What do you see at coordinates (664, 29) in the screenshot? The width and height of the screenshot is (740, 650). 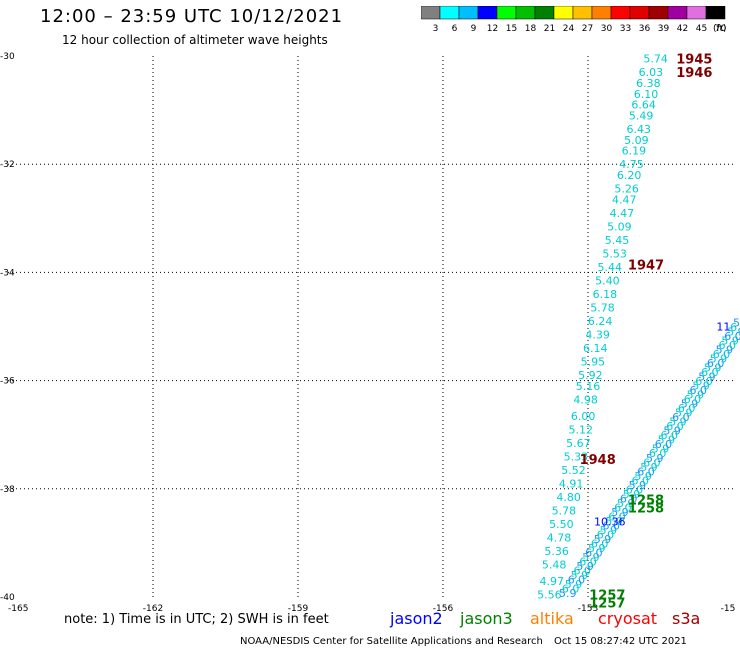 I see `legend-bin-label: 39` at bounding box center [664, 29].